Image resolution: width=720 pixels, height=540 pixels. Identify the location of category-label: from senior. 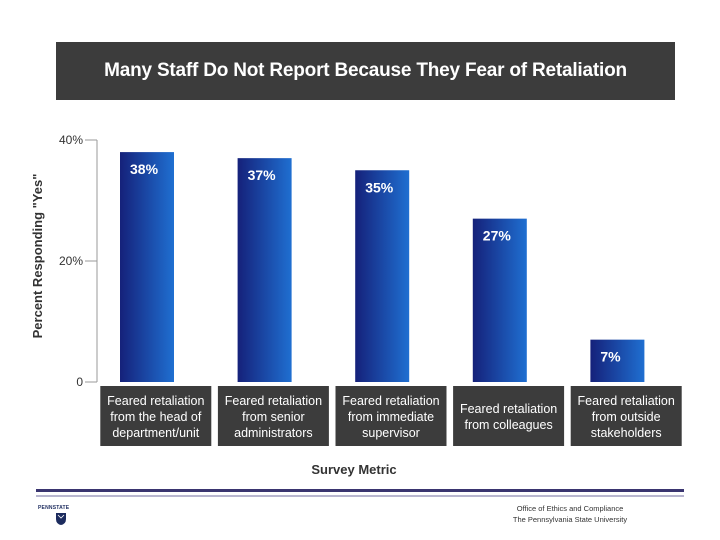
(273, 417).